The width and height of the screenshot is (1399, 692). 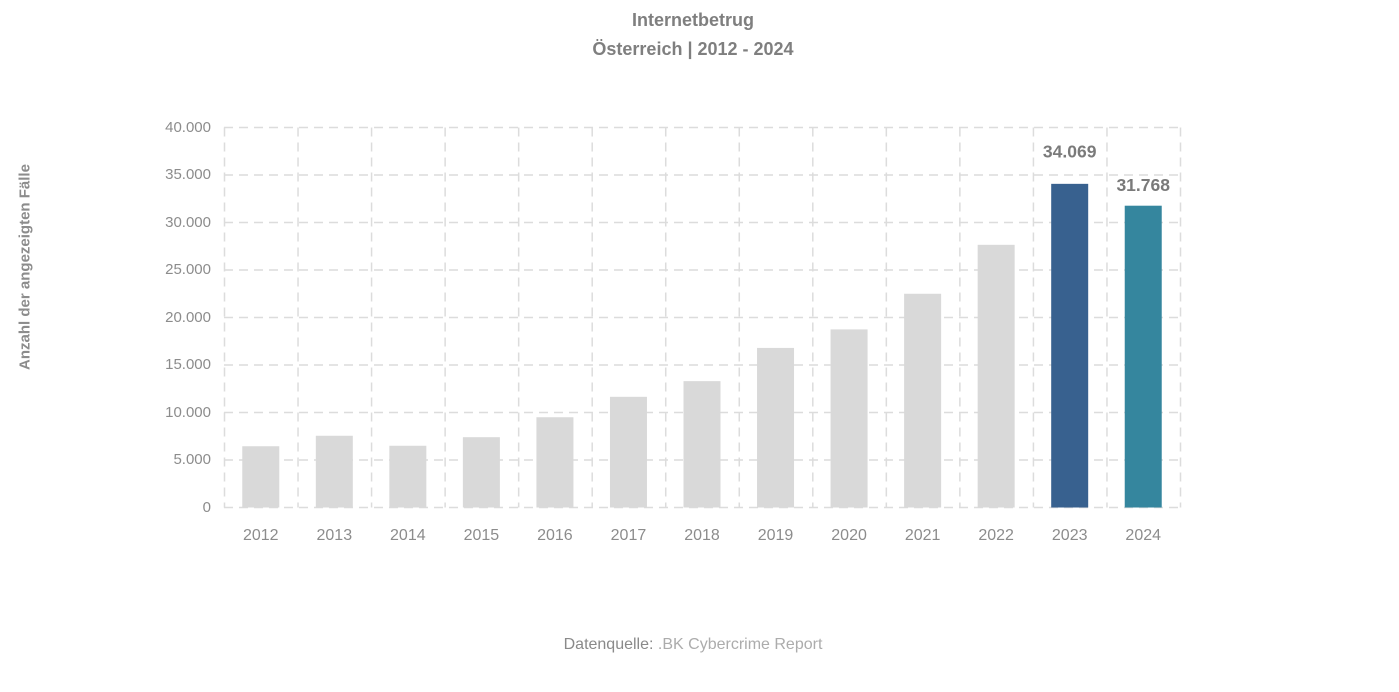 I want to click on bar-2021, so click(x=923, y=400).